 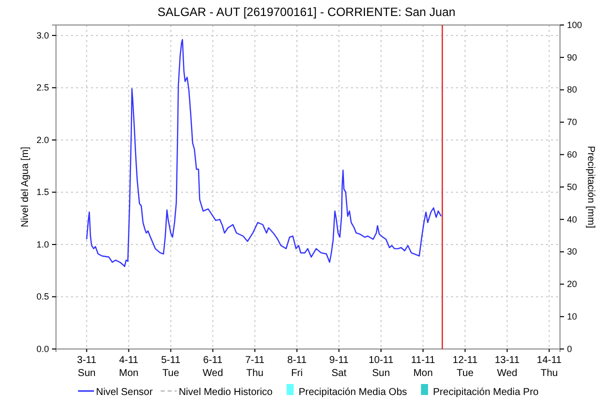 What do you see at coordinates (25, 187) in the screenshot?
I see `y-axis-title: Nivel del Agua [m]` at bounding box center [25, 187].